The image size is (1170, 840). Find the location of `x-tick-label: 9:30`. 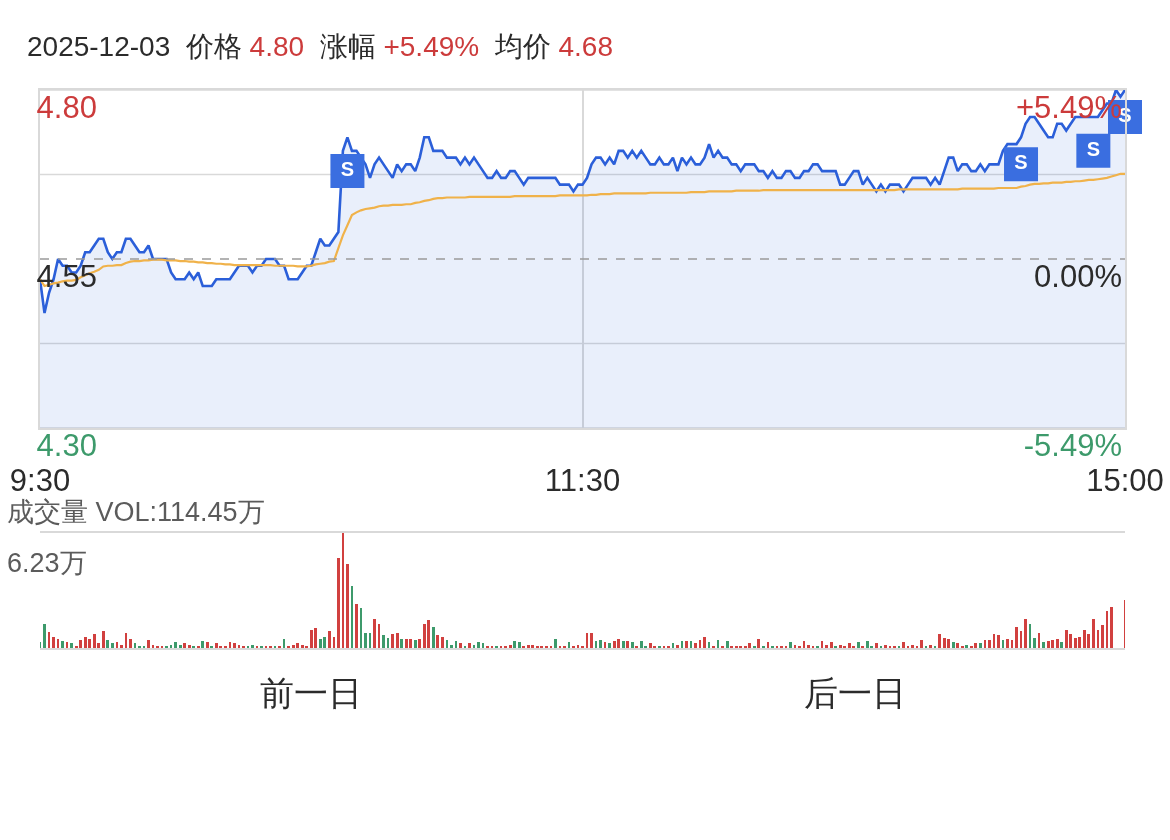

x-tick-label: 9:30 is located at coordinates (40, 480).